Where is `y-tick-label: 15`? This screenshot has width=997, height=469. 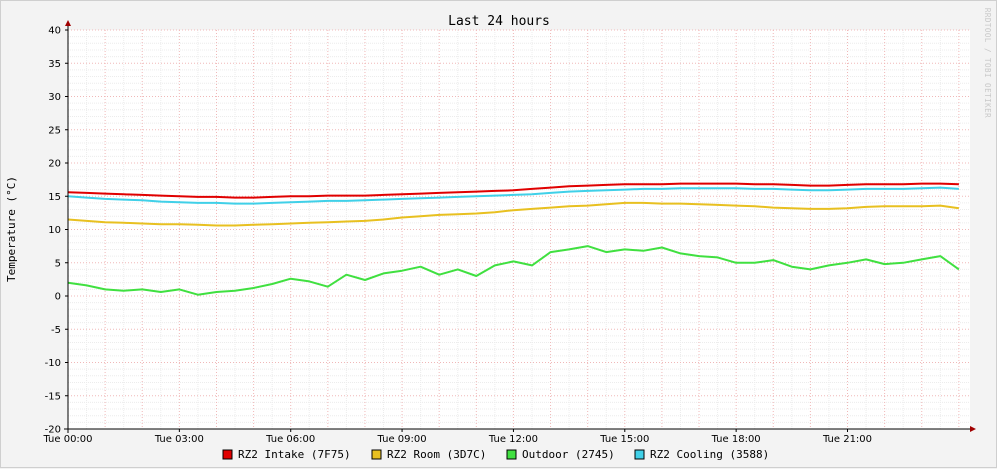 y-tick-label: 15 is located at coordinates (54, 197).